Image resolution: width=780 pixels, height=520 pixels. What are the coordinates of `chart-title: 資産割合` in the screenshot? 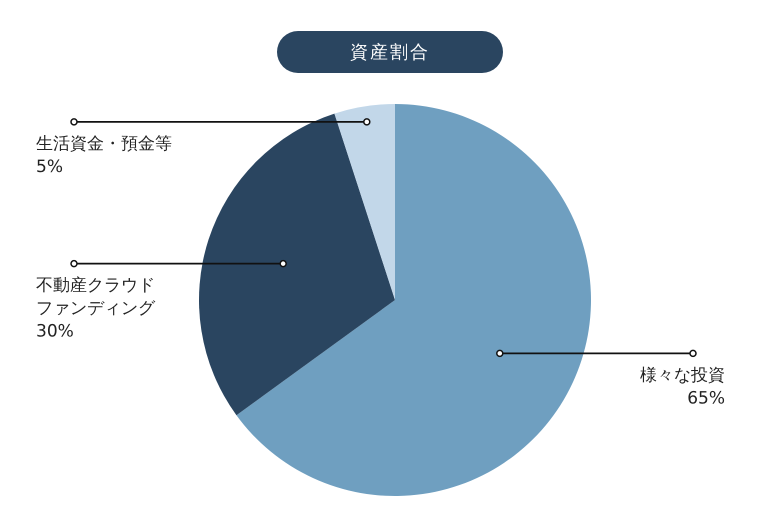 It's located at (390, 52).